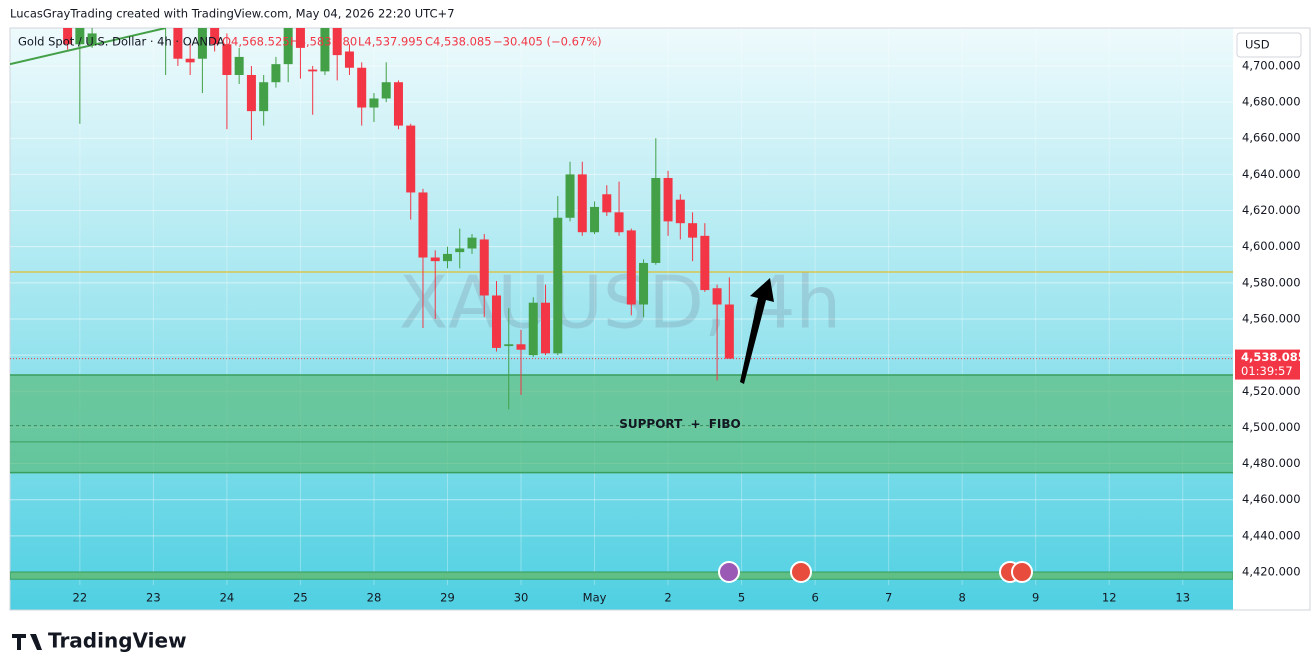  I want to click on y-tick-label: 4,520.000, so click(1271, 391).